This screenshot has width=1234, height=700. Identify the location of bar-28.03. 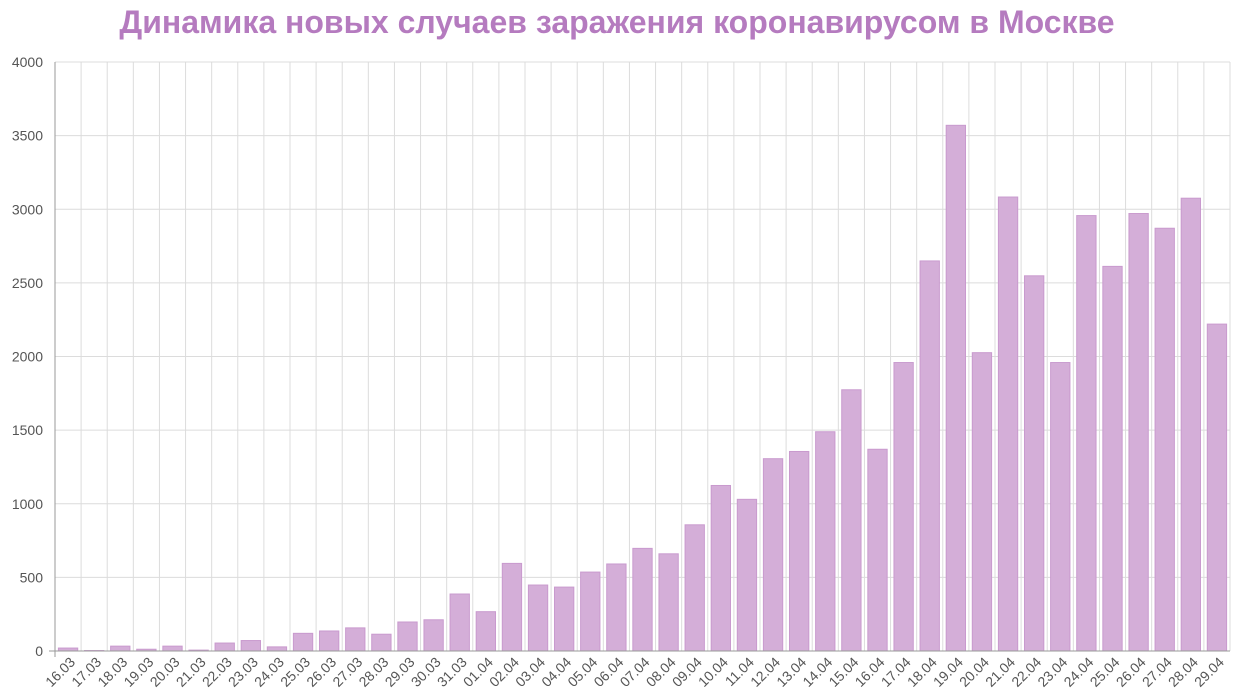
(381, 642).